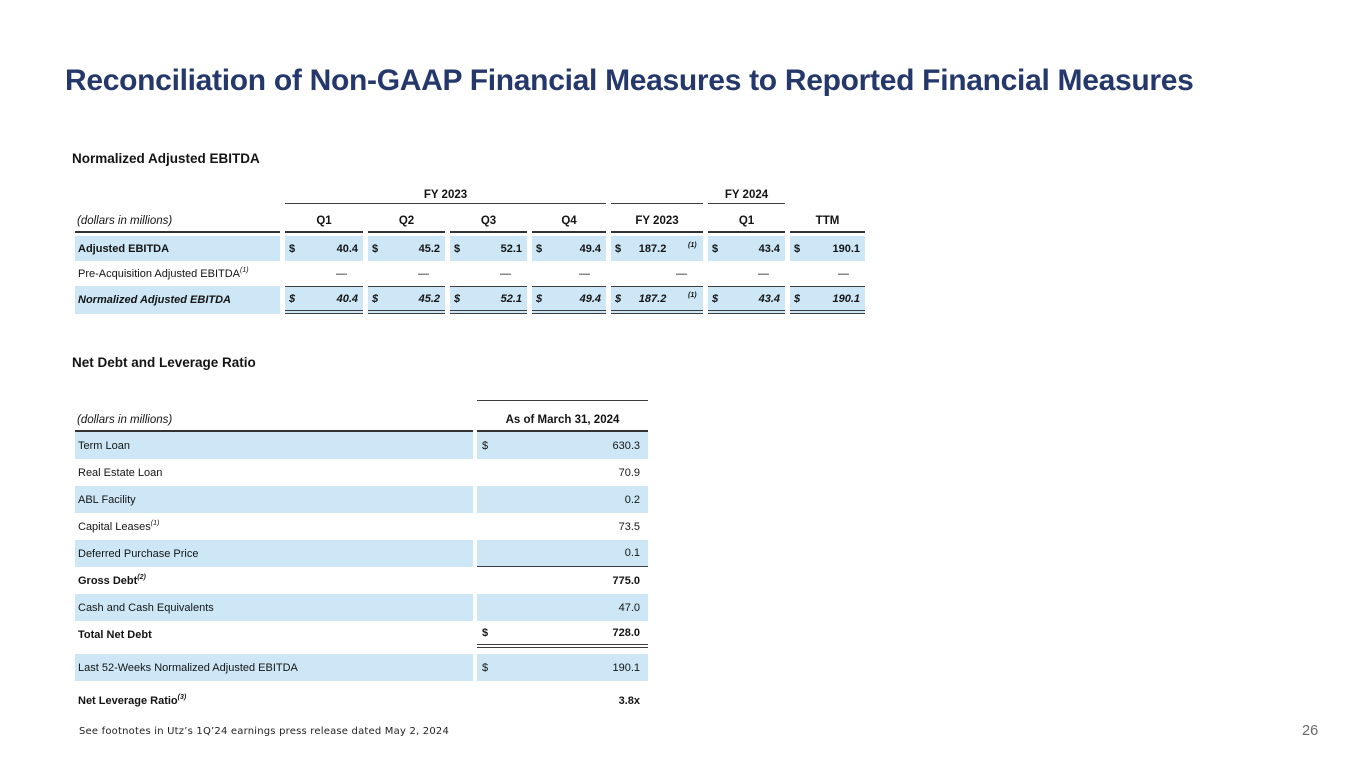  Describe the element at coordinates (115, 634) in the screenshot. I see `row-label-text: Total Net Debt` at that location.